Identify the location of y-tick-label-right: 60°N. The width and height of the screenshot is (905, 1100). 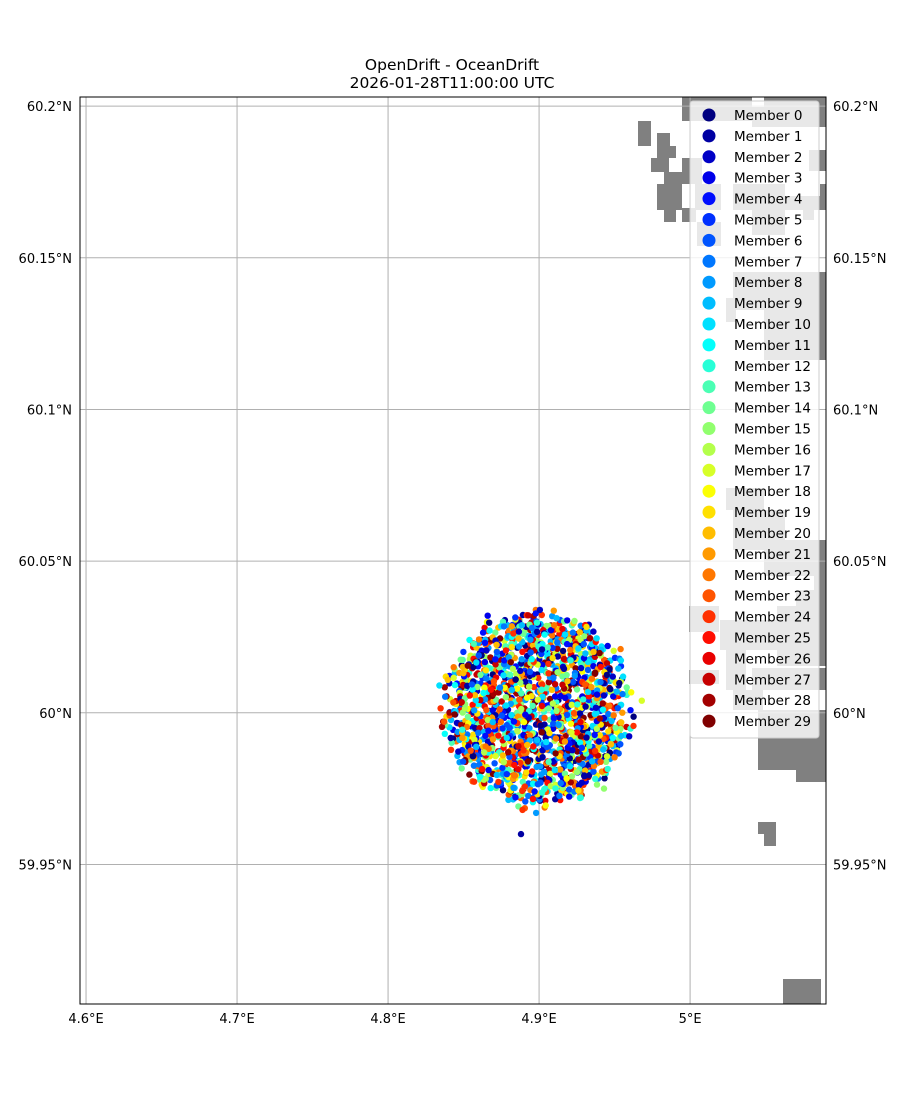
(849, 714).